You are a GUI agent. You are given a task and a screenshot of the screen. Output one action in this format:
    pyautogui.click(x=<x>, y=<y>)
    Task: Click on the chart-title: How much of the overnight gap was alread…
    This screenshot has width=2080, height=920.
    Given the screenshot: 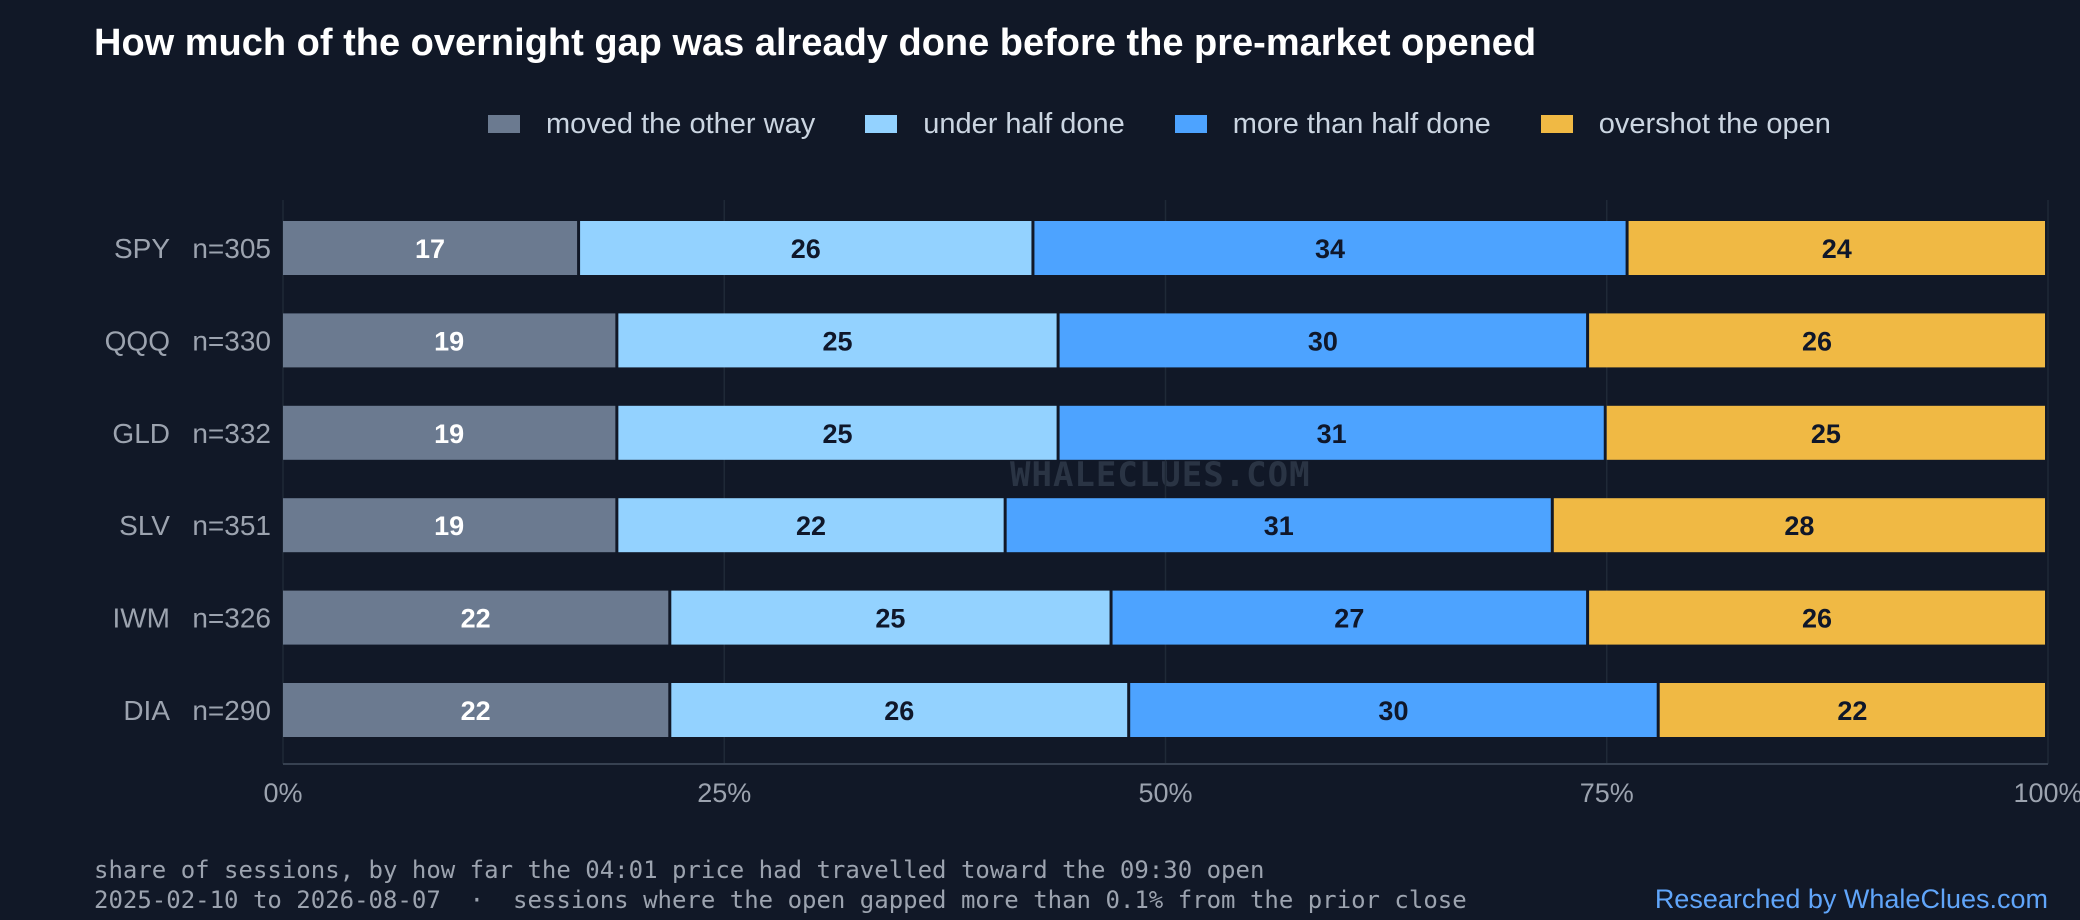 What is the action you would take?
    pyautogui.click(x=815, y=43)
    